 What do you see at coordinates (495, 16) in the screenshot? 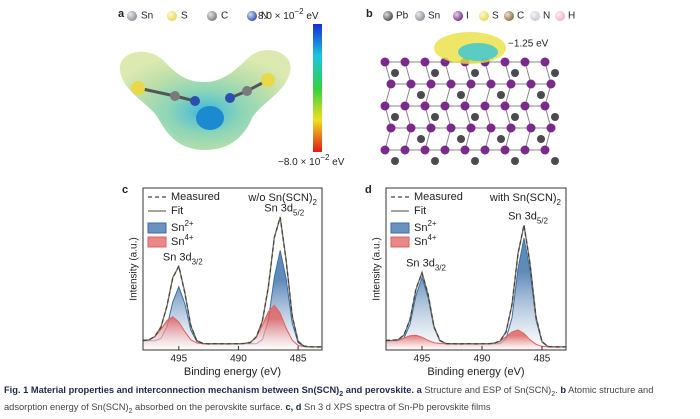
I see `legend-label: S` at bounding box center [495, 16].